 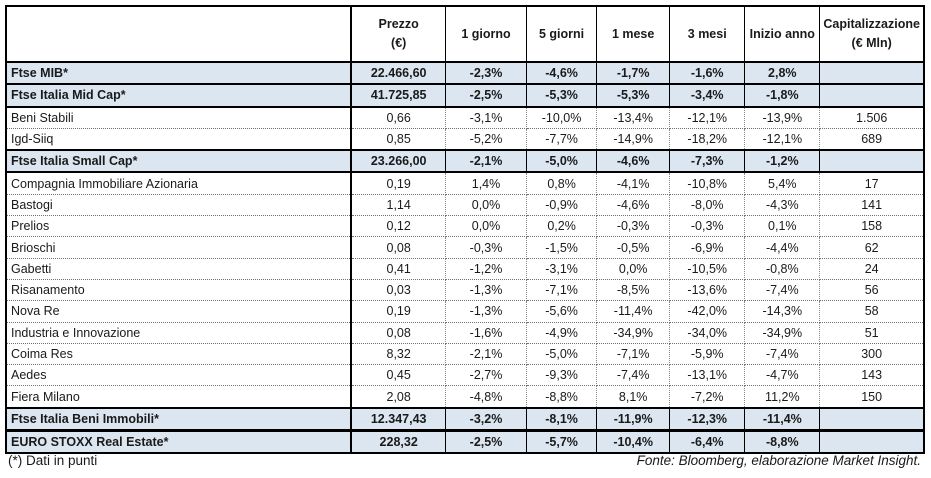 What do you see at coordinates (633, 332) in the screenshot?
I see `value-cell: -34,9%` at bounding box center [633, 332].